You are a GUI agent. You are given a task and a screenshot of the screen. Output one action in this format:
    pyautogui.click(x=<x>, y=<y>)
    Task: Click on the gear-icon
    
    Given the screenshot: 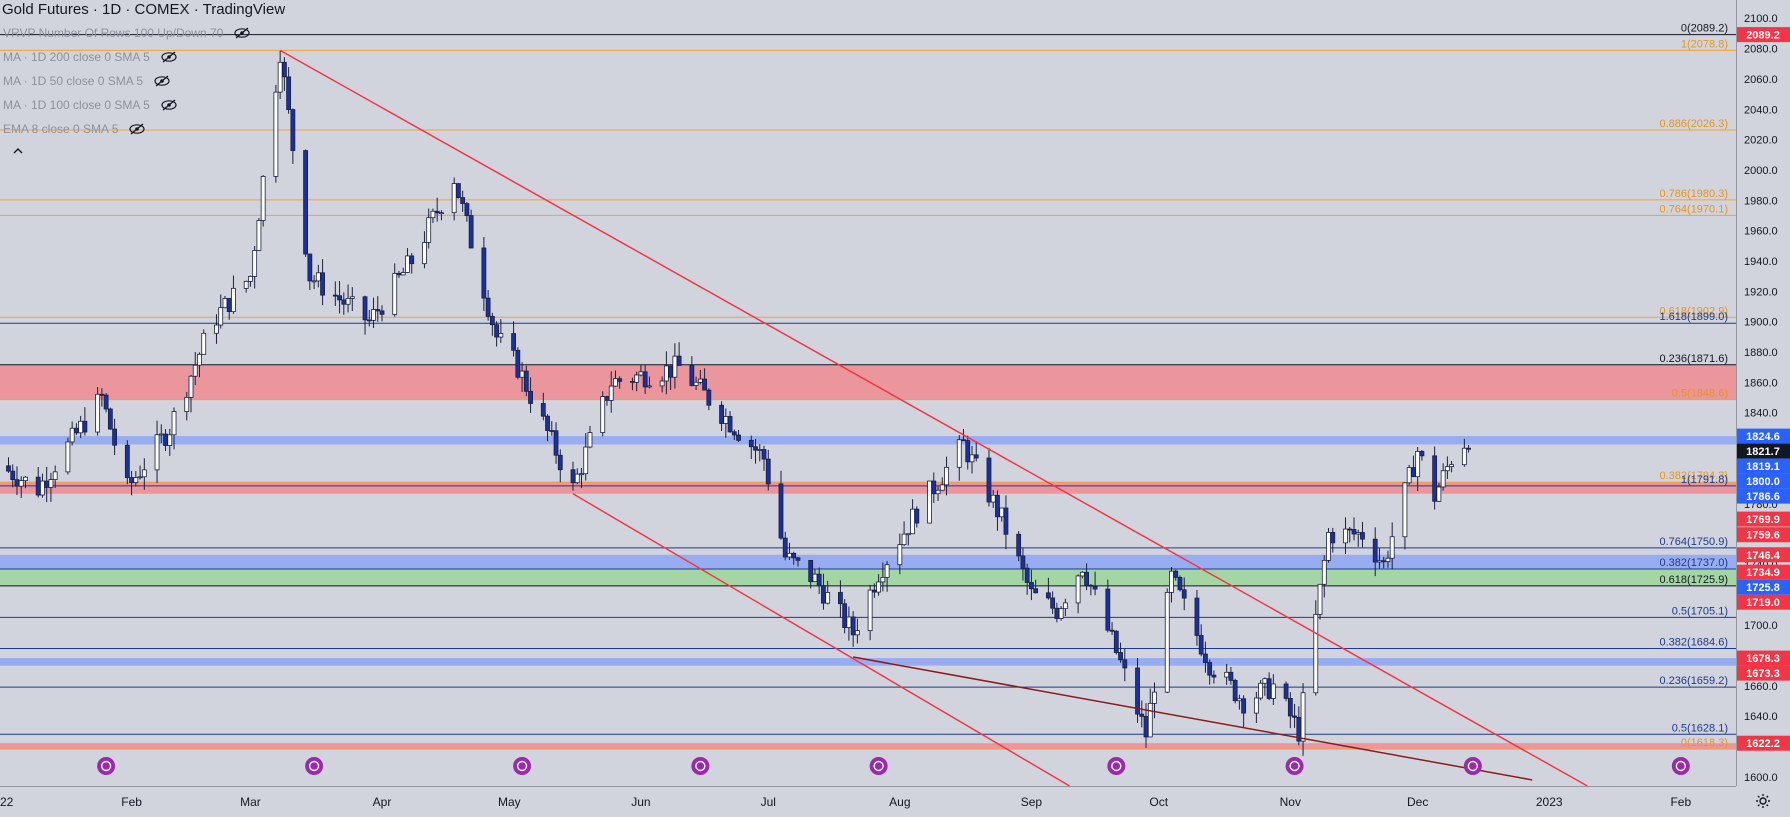 What is the action you would take?
    pyautogui.click(x=1763, y=801)
    